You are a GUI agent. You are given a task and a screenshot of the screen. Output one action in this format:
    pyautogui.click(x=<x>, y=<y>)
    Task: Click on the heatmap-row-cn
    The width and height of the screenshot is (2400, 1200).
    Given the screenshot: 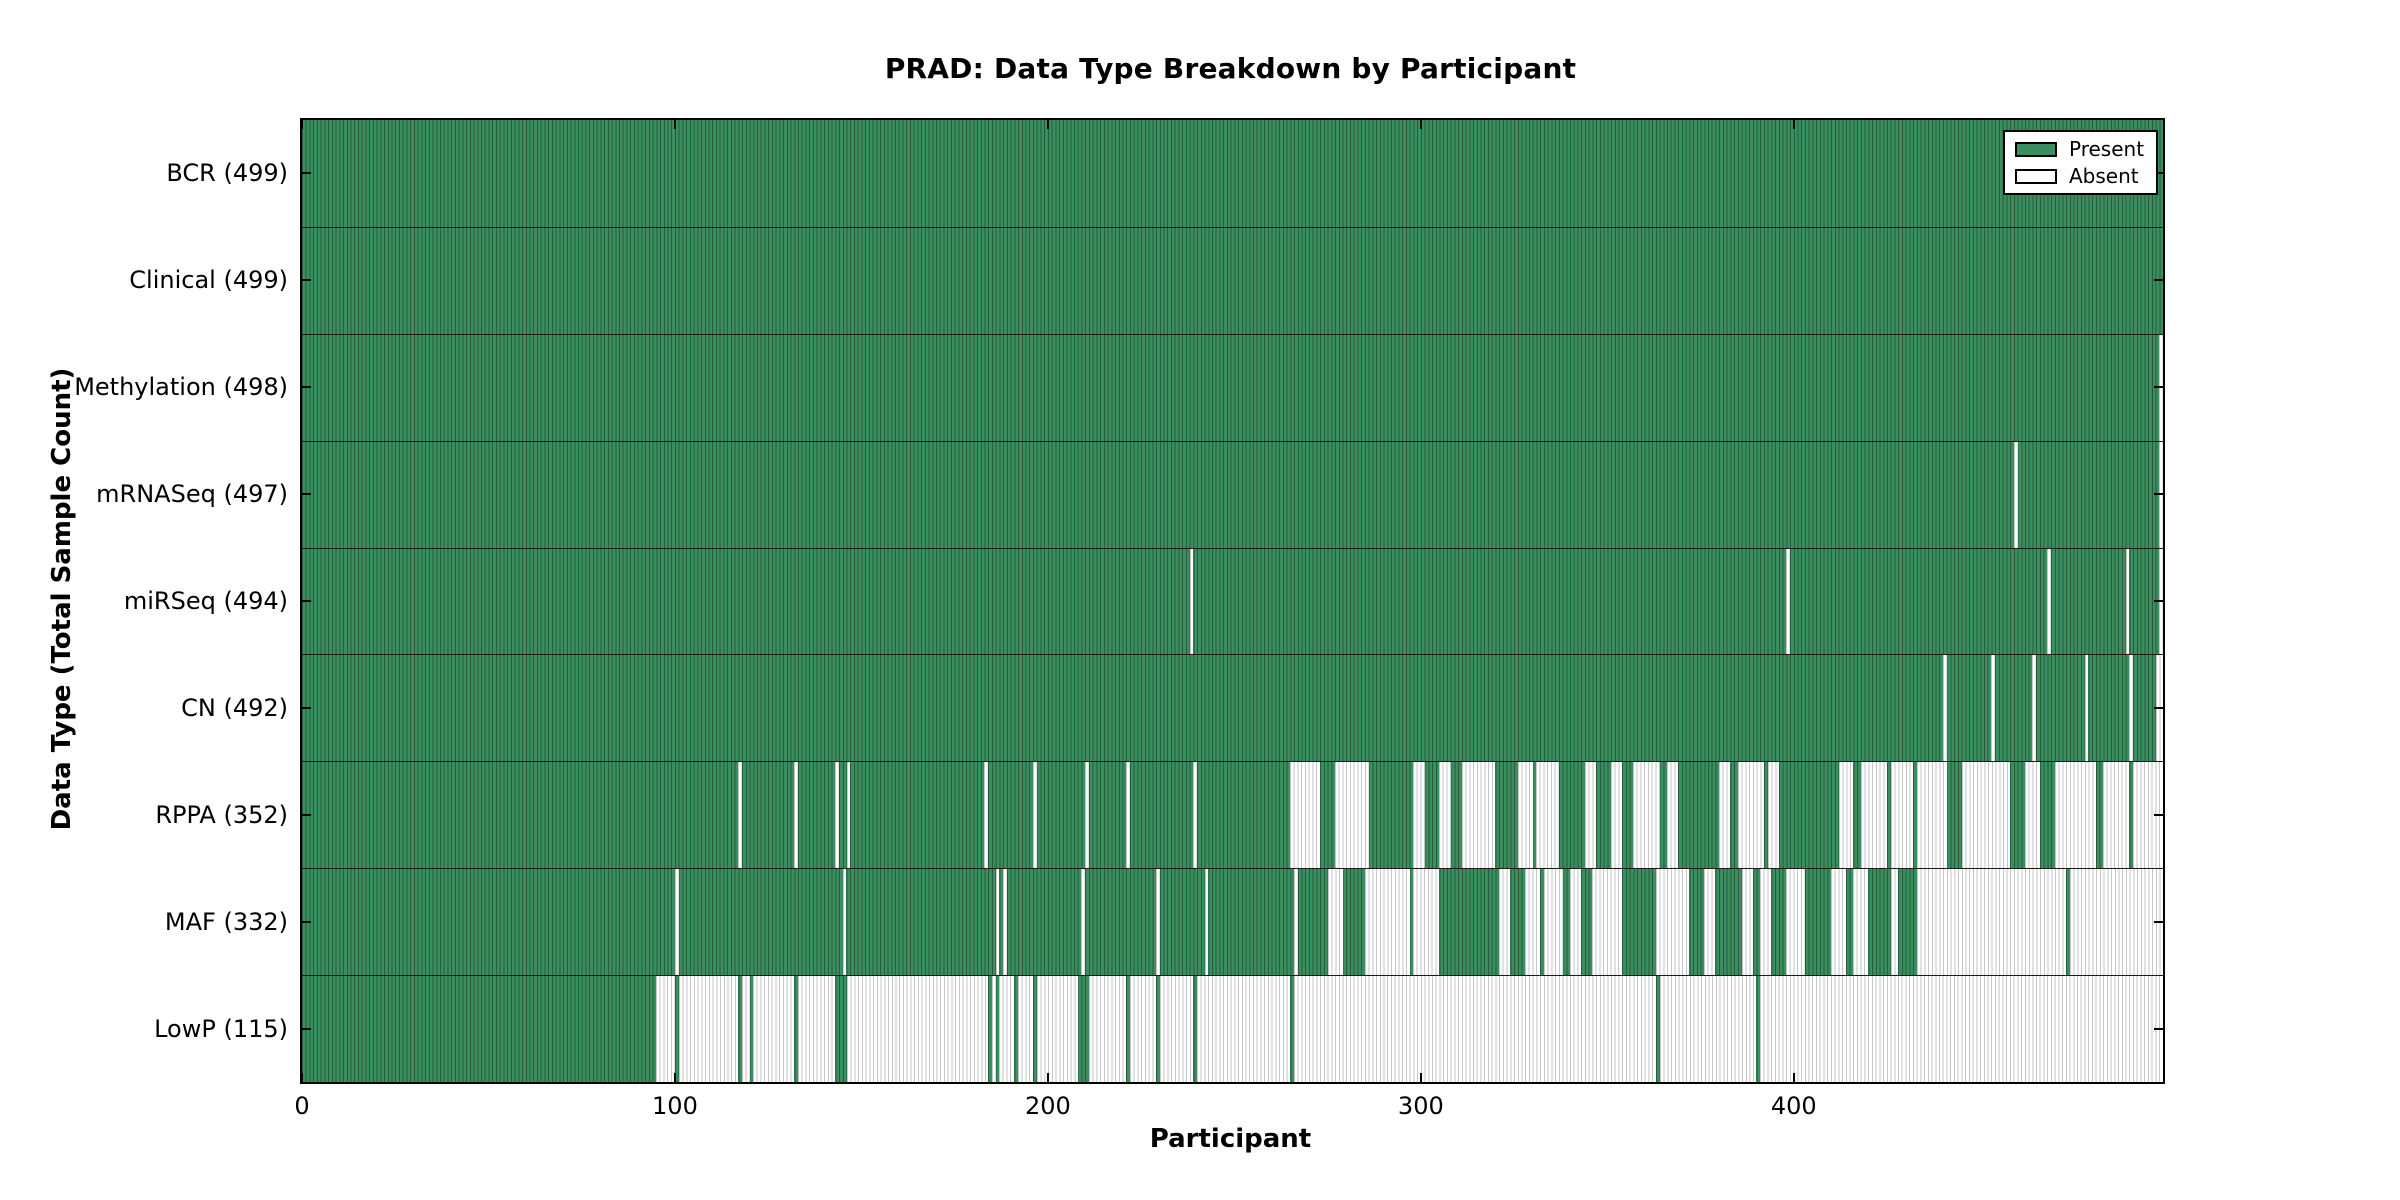 What is the action you would take?
    pyautogui.click(x=1232, y=708)
    